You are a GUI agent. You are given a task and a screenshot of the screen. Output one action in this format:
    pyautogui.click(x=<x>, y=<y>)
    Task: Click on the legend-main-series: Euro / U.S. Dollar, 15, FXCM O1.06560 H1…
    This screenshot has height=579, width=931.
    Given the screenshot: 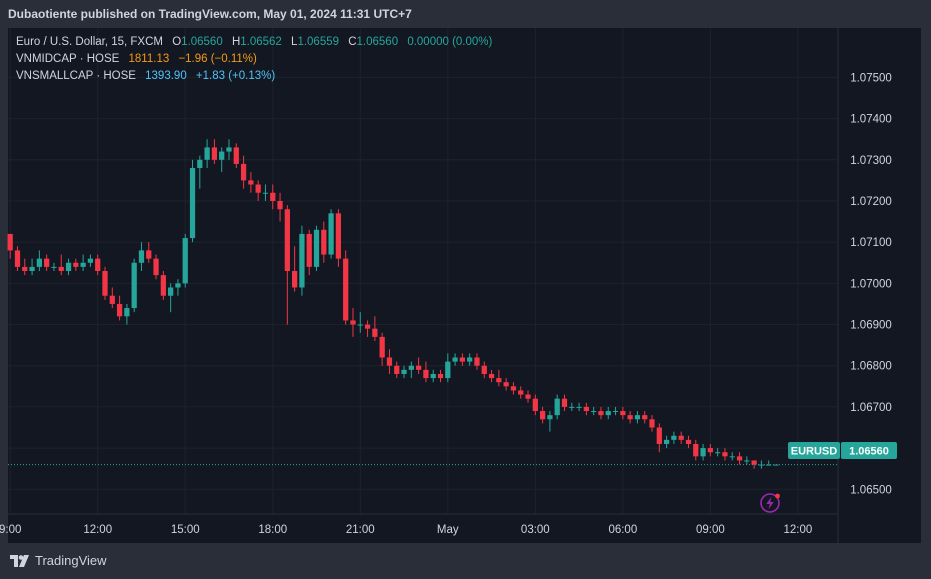 What is the action you would take?
    pyautogui.click(x=254, y=42)
    